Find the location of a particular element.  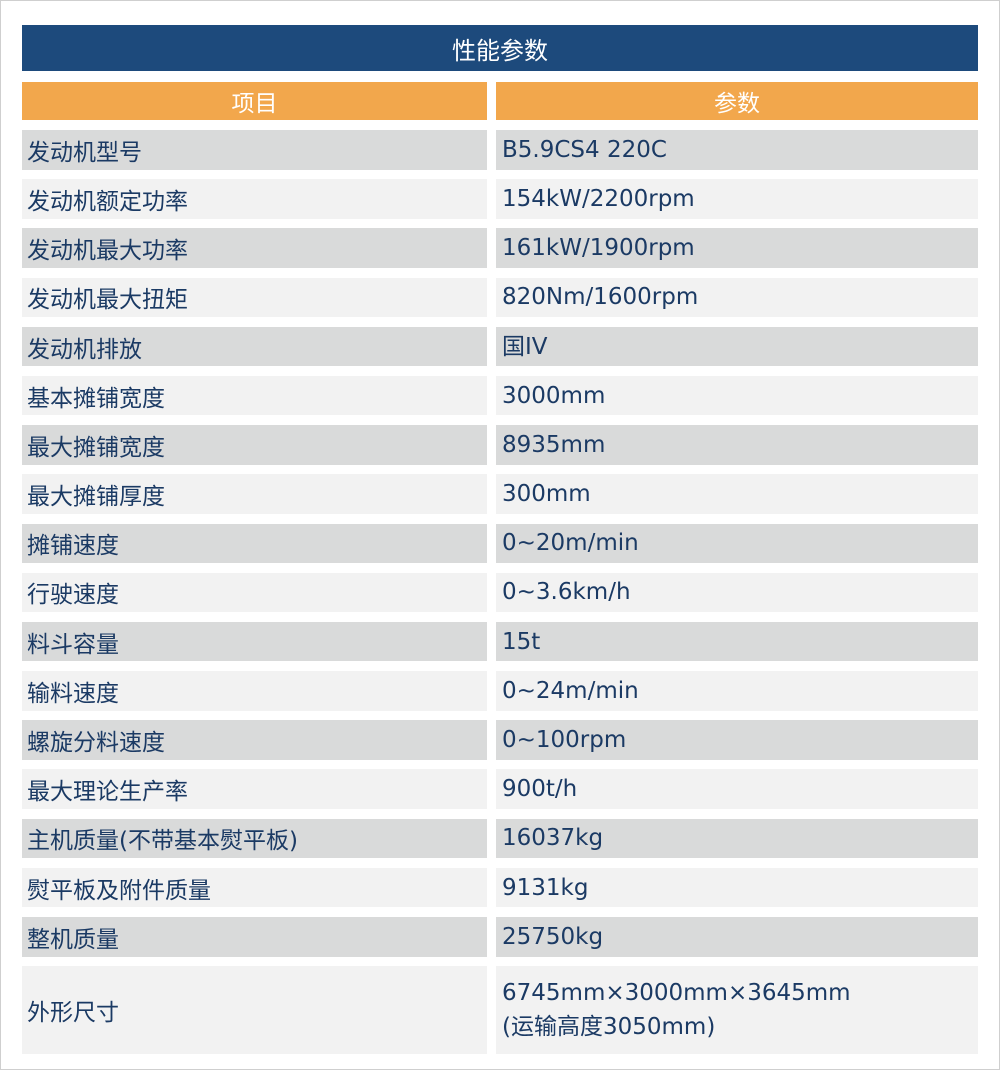

spec-label: 发动机排放 is located at coordinates (254, 346).